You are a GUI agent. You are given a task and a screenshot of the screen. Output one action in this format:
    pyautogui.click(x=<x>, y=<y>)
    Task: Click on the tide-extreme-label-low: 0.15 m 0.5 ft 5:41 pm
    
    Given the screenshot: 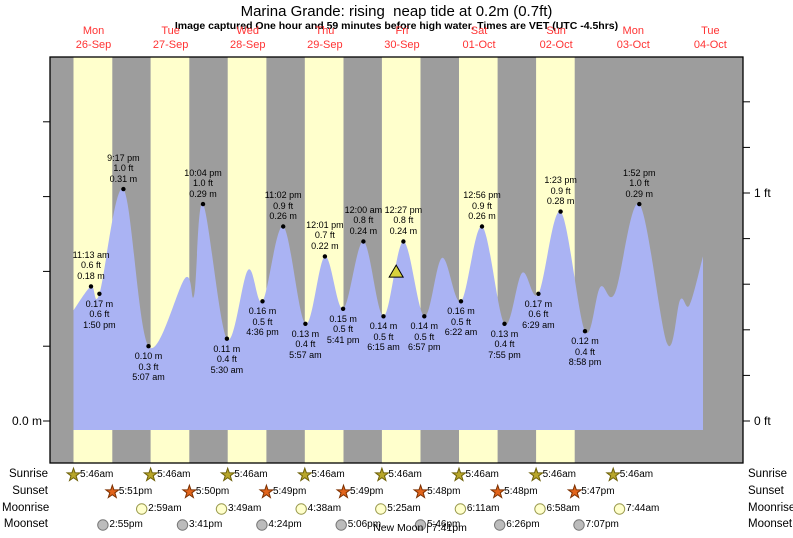 What is the action you would take?
    pyautogui.click(x=343, y=330)
    